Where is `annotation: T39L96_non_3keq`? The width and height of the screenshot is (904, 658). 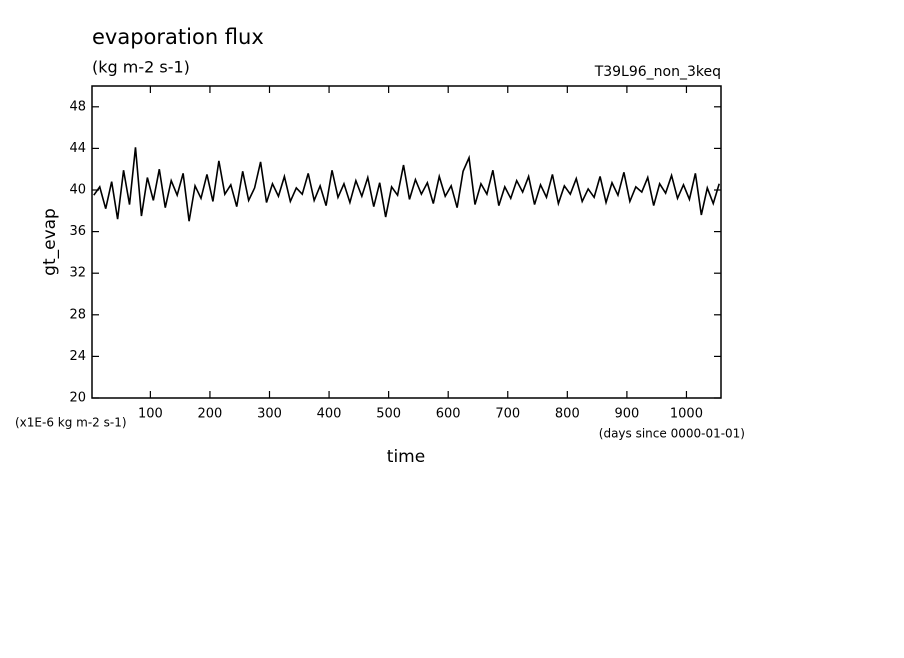
annotation: T39L96_non_3keq is located at coordinates (657, 72).